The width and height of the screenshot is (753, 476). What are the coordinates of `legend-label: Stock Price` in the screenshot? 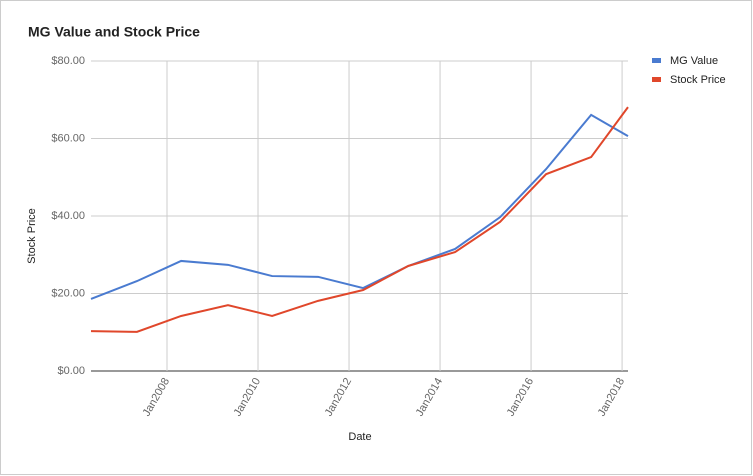 It's located at (698, 80).